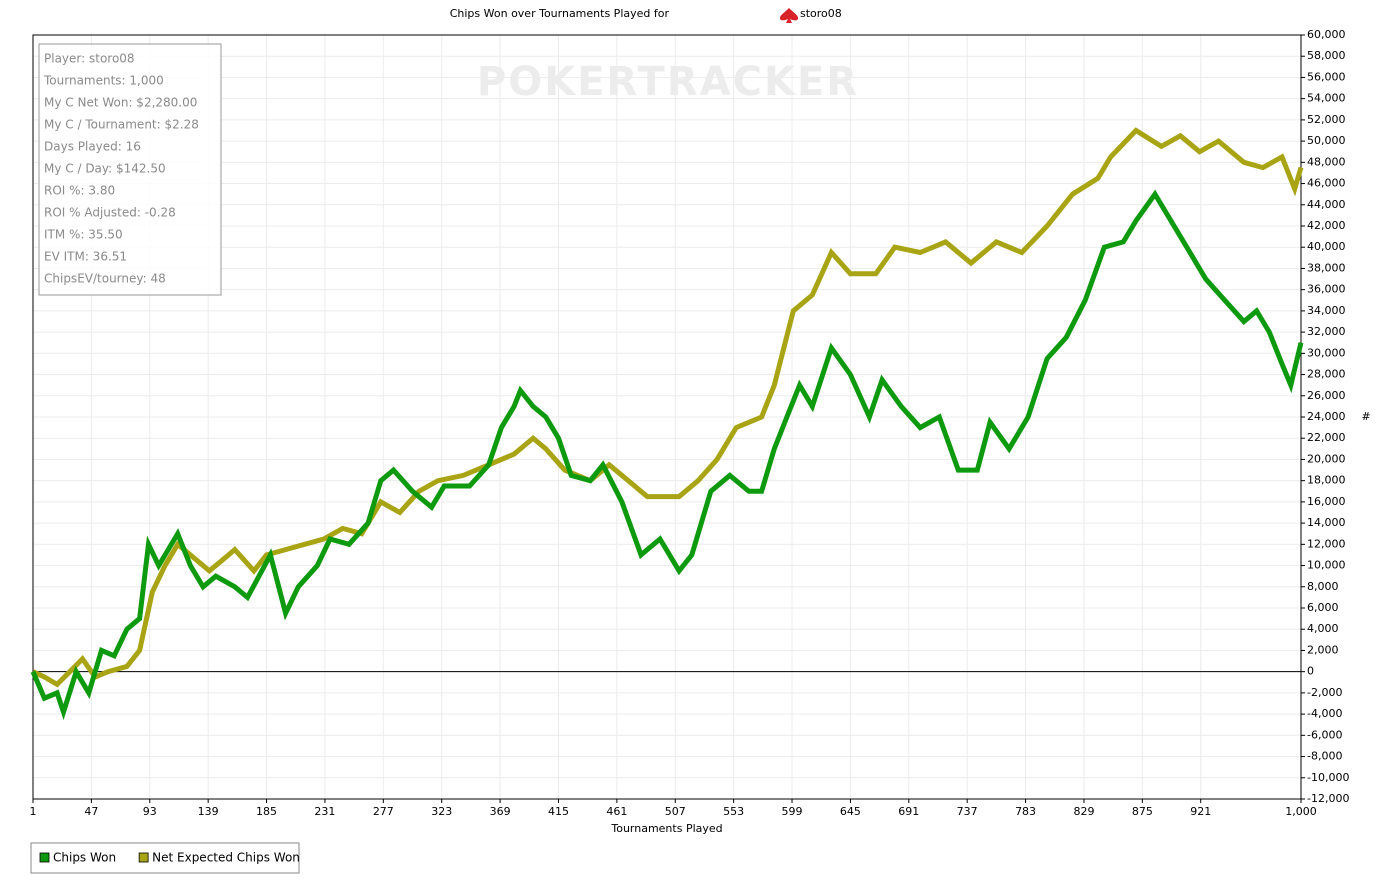 The image size is (1389, 885). I want to click on y-tick-label: 36,000, so click(1326, 289).